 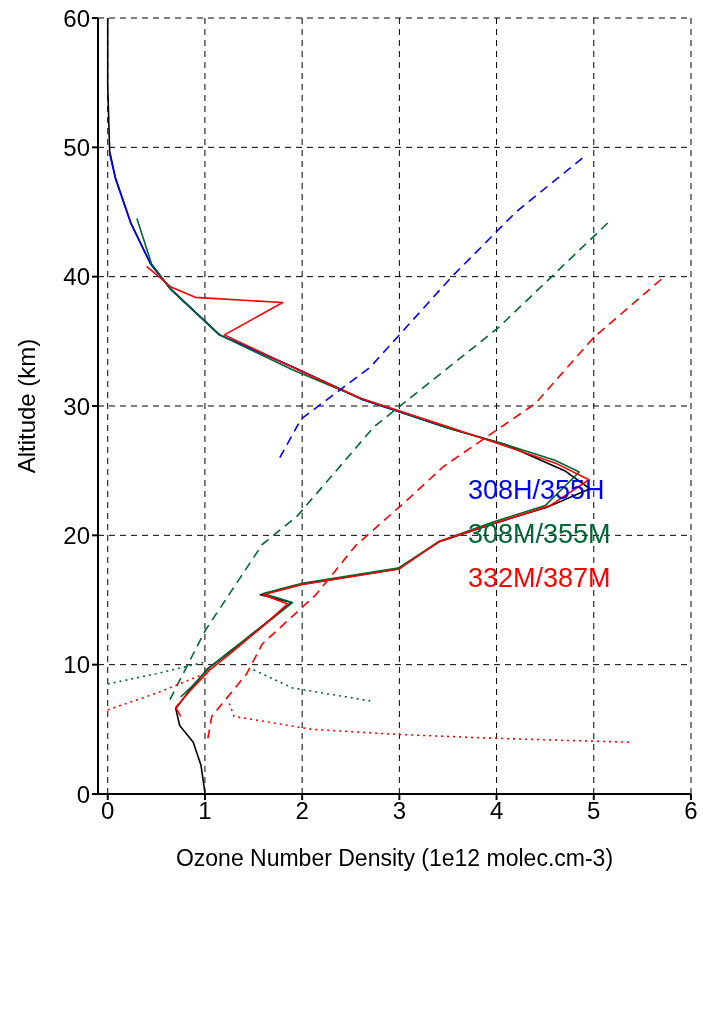 What do you see at coordinates (76, 18) in the screenshot?
I see `y-tick-label: 60` at bounding box center [76, 18].